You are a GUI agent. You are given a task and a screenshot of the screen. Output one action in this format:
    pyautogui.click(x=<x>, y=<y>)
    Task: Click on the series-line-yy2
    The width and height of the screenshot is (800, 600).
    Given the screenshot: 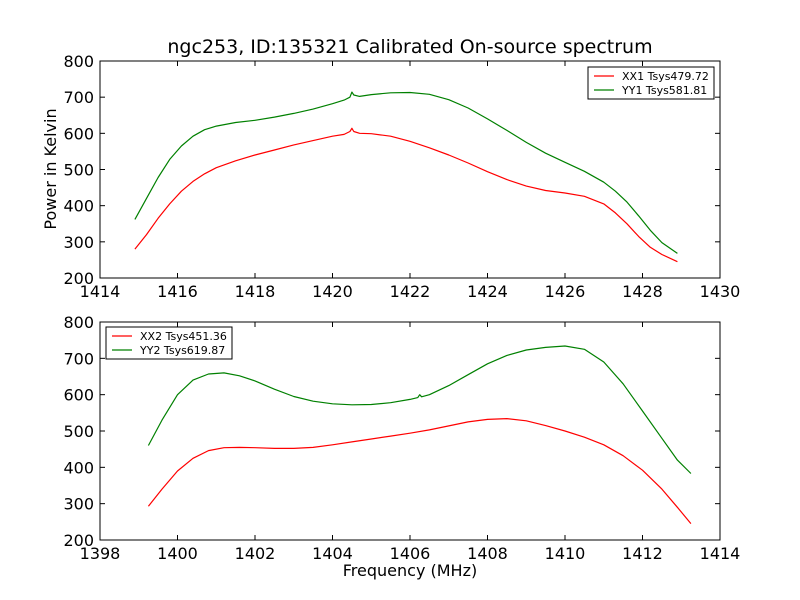 What is the action you would take?
    pyautogui.click(x=419, y=409)
    